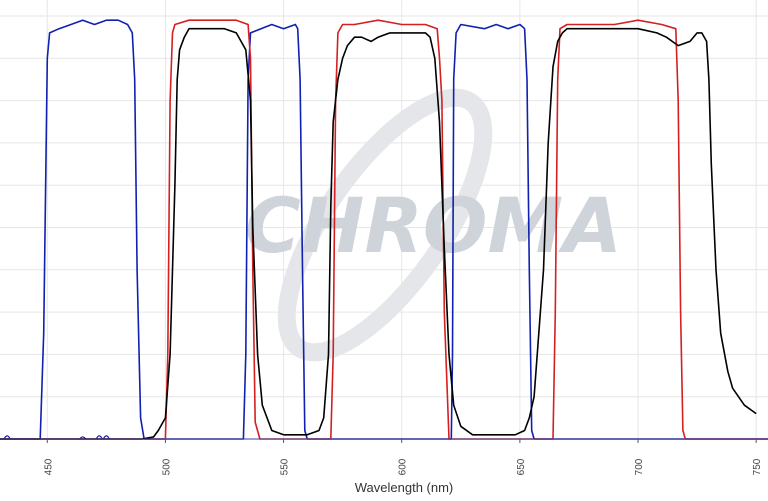 The image size is (768, 501). Describe the element at coordinates (521, 466) in the screenshot. I see `x-tick-label: 650` at that location.